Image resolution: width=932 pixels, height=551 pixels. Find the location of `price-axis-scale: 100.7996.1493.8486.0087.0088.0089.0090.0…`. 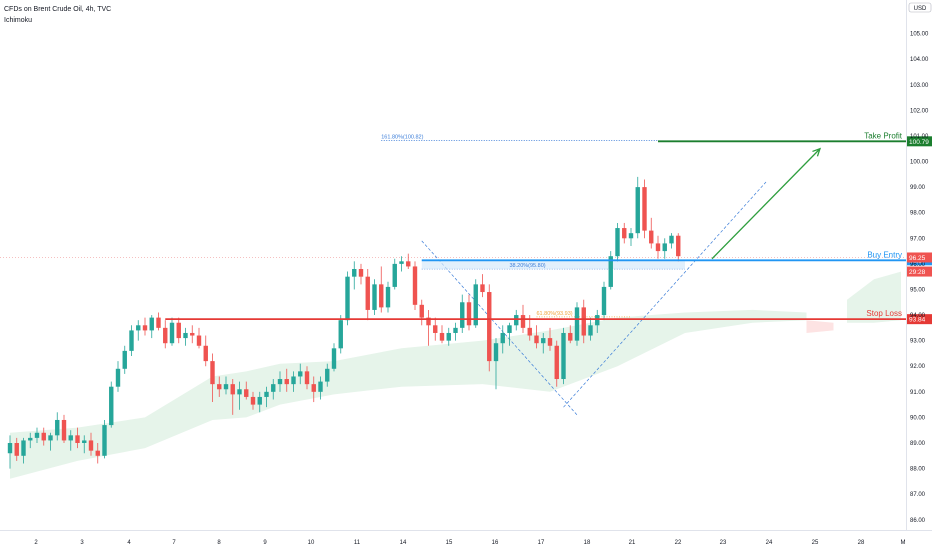

price-axis-scale: 100.7996.1493.8486.0087.0088.0089.0090.0… is located at coordinates (919, 265).